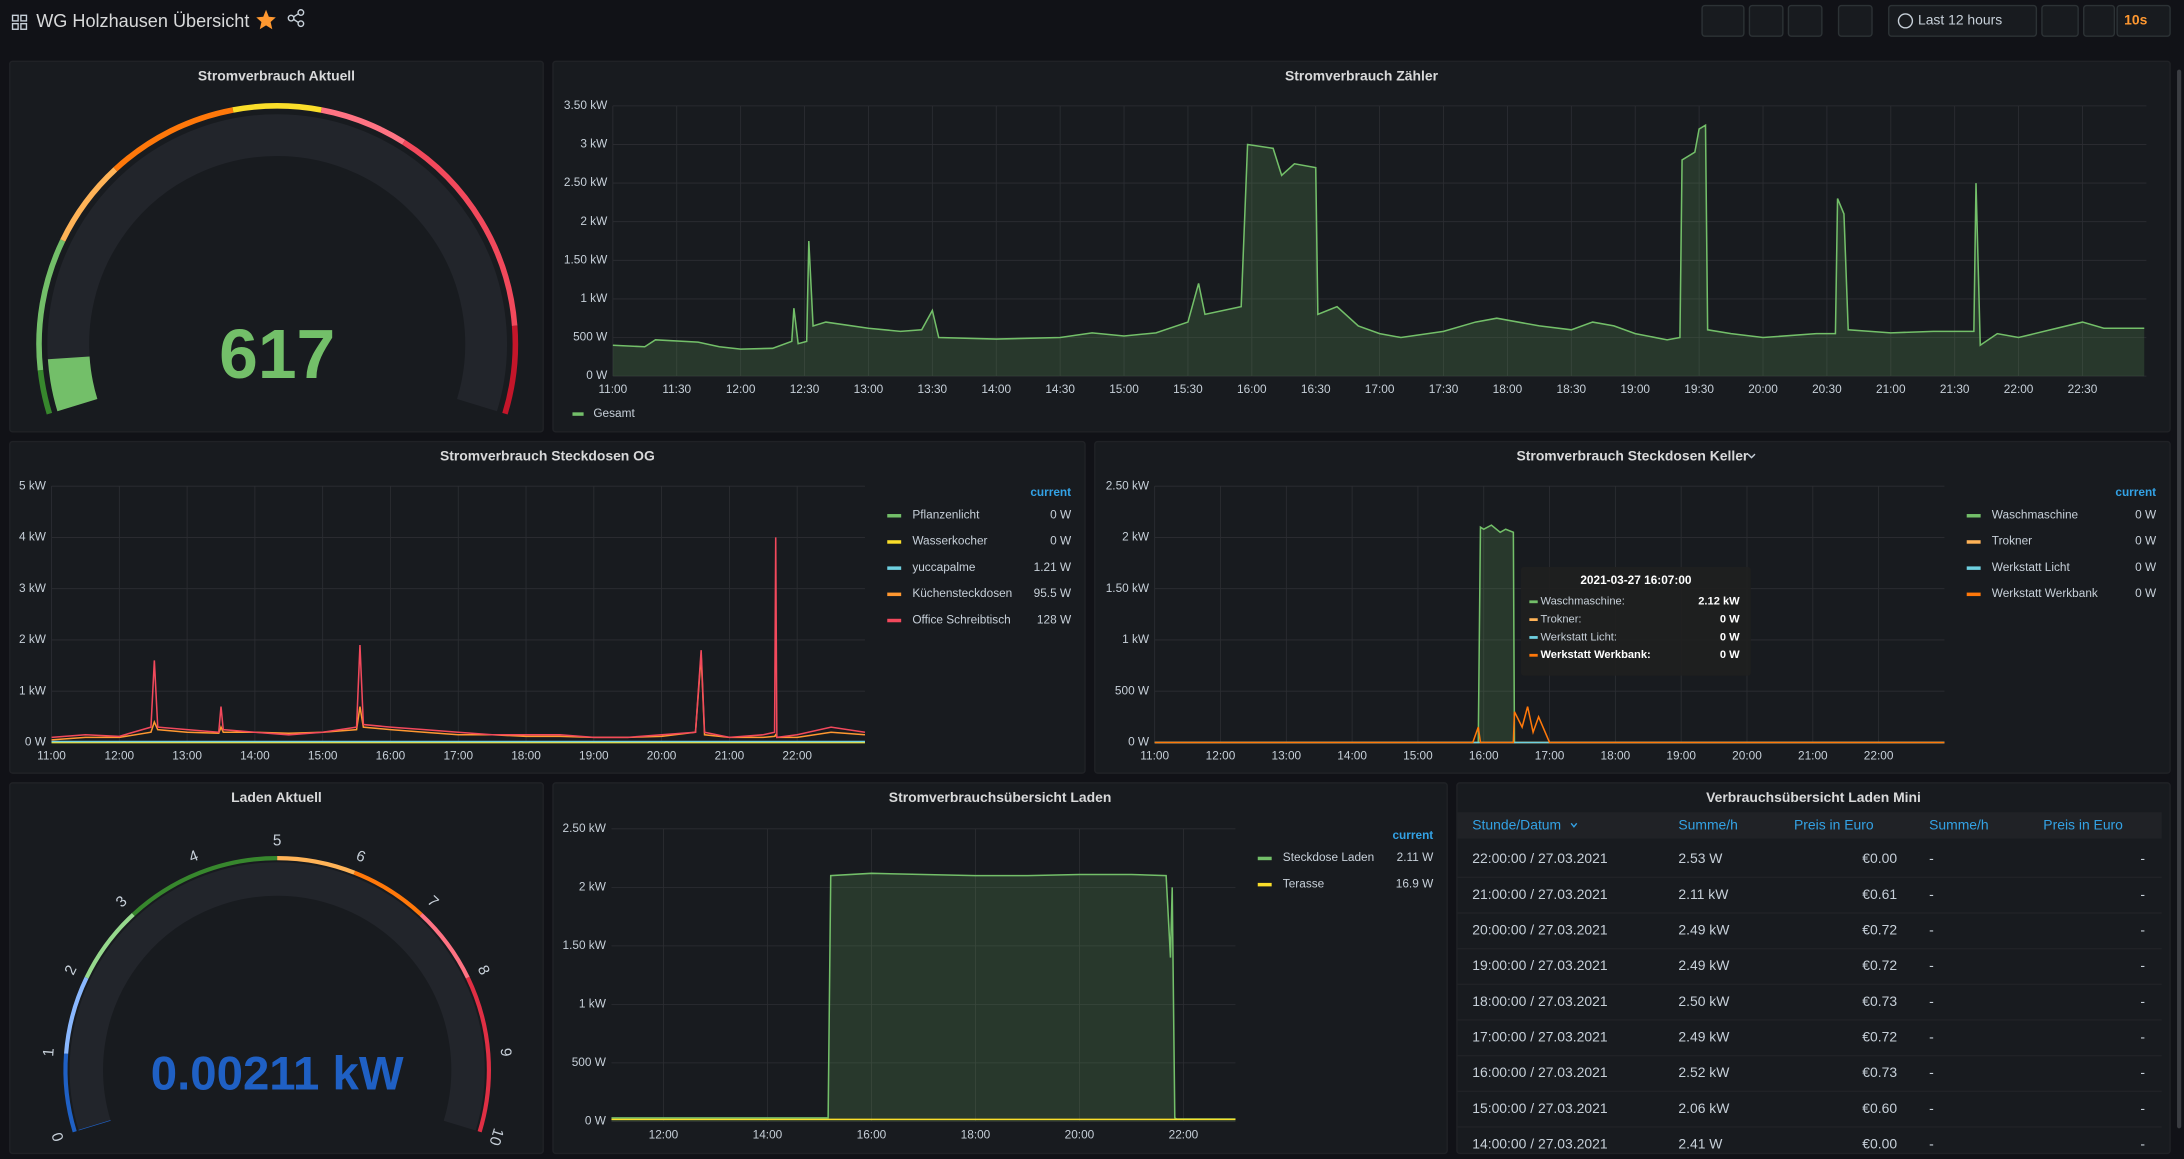  What do you see at coordinates (19, 22) in the screenshot?
I see `apps-icon` at bounding box center [19, 22].